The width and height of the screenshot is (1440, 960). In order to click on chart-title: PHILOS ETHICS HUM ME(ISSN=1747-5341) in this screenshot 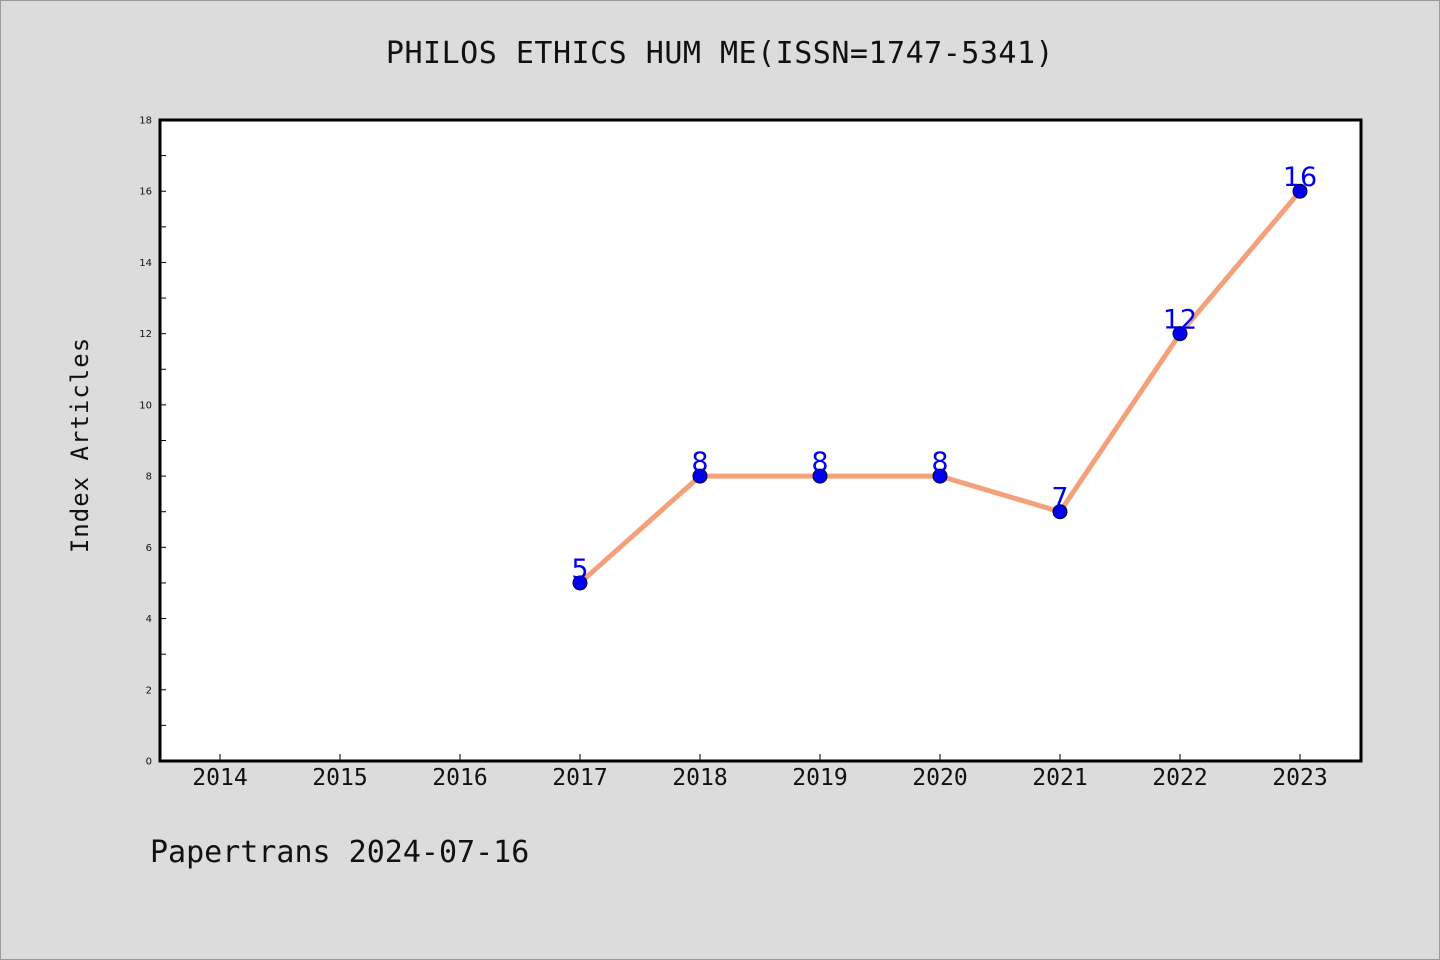, I will do `click(720, 53)`.